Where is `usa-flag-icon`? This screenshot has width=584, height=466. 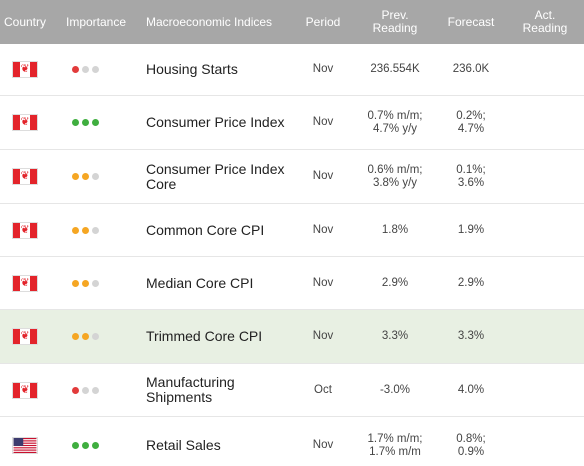
usa-flag-icon is located at coordinates (25, 445).